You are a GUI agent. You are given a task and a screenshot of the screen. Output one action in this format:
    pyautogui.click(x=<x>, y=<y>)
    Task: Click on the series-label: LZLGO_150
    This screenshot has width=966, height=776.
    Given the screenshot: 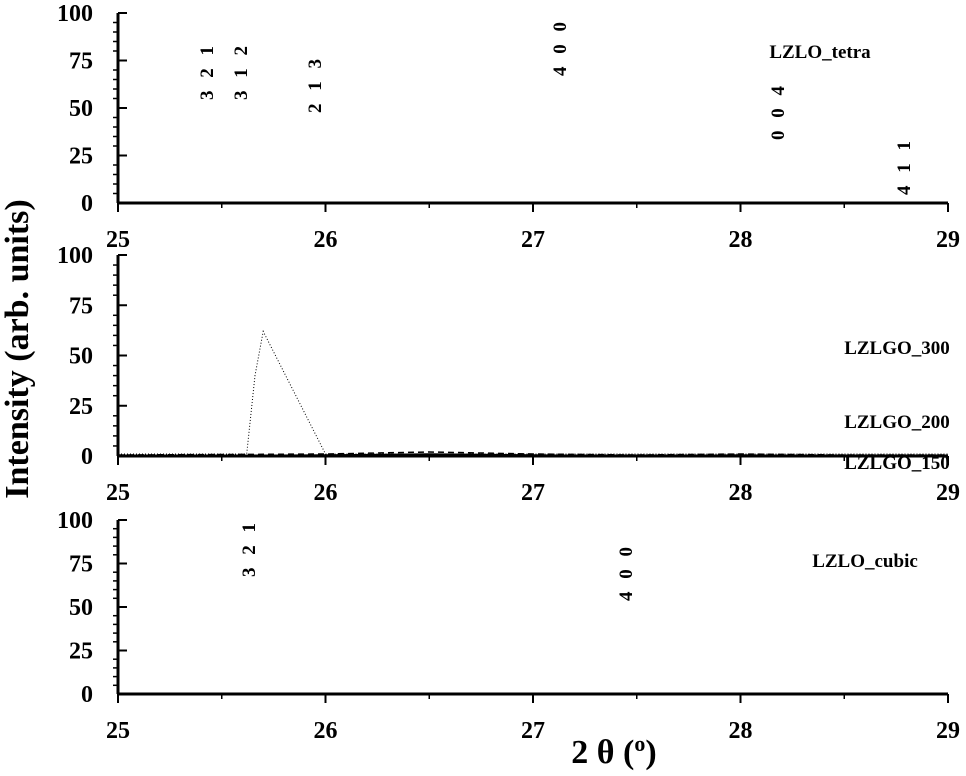 What is the action you would take?
    pyautogui.click(x=897, y=463)
    